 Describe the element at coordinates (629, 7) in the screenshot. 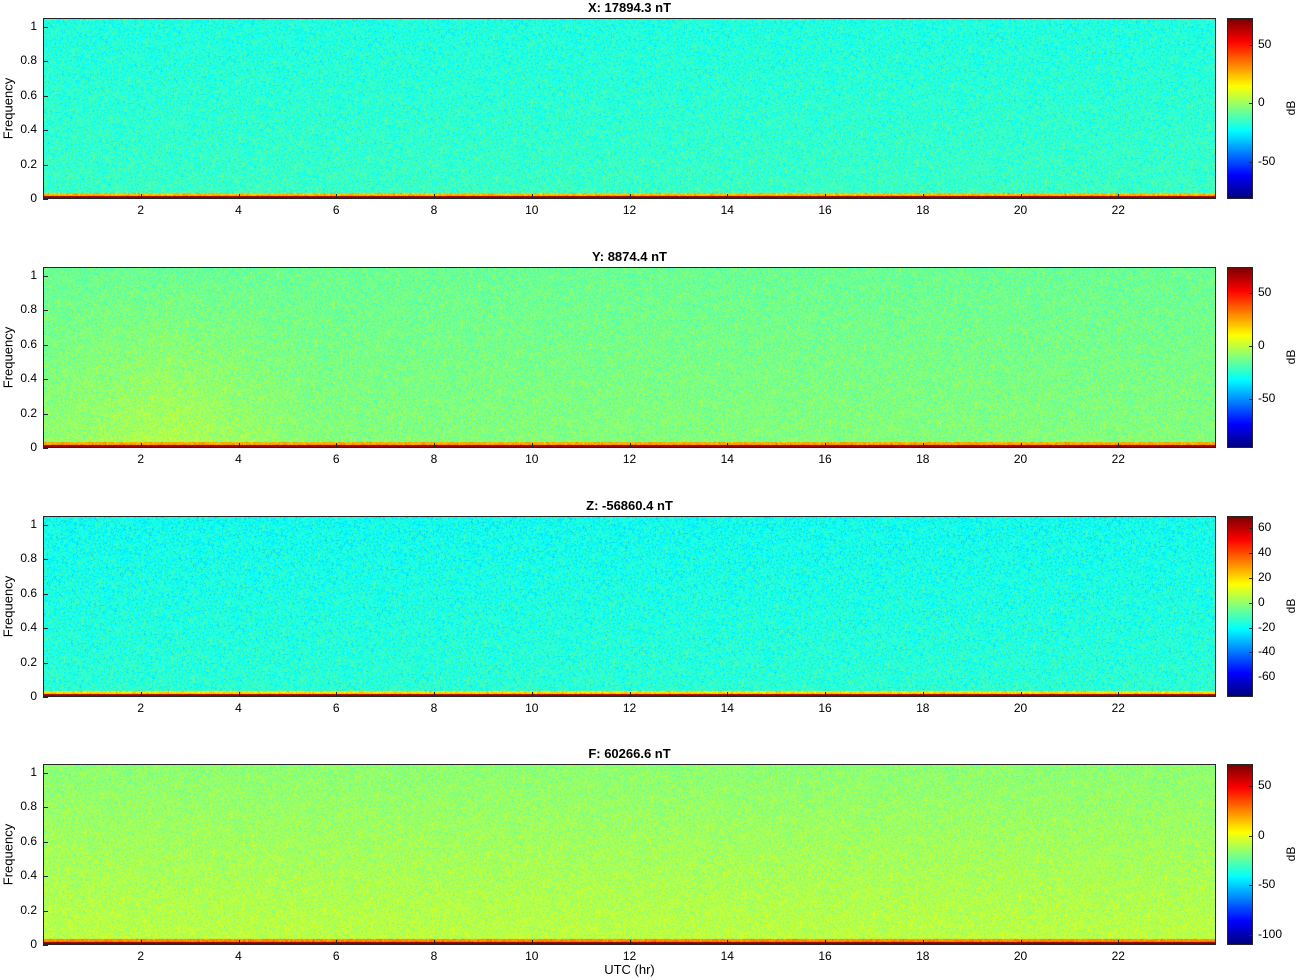

I see `panel-title: X: 17894.3 nT` at that location.